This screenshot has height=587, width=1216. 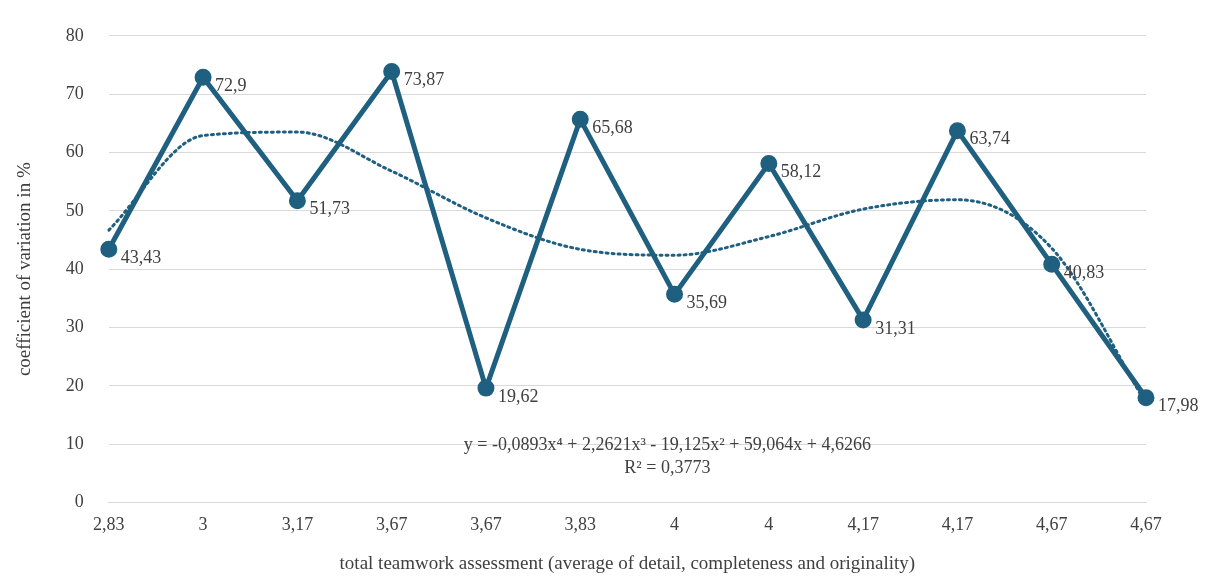 What do you see at coordinates (74, 384) in the screenshot?
I see `y-tick-label: 20` at bounding box center [74, 384].